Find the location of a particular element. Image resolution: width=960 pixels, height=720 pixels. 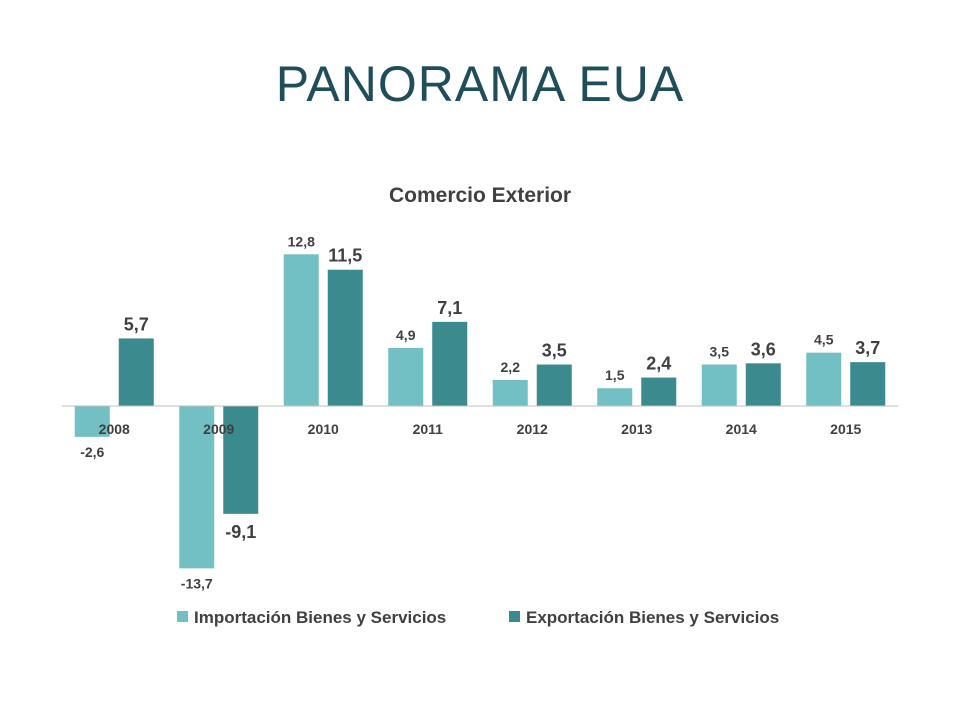

x-tick-label-2012: 2012 is located at coordinates (532, 429).